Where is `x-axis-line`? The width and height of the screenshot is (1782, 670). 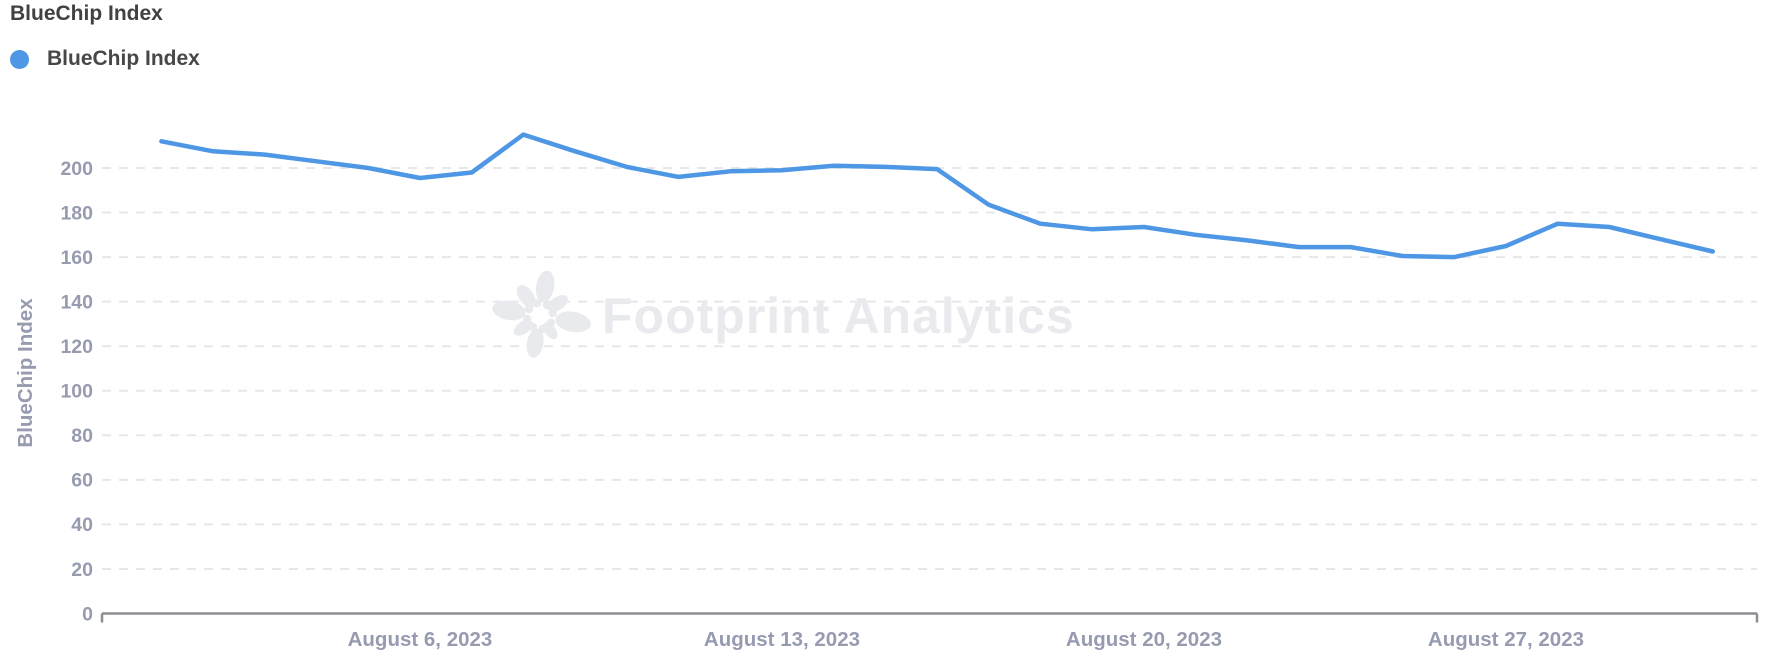 x-axis-line is located at coordinates (929, 617).